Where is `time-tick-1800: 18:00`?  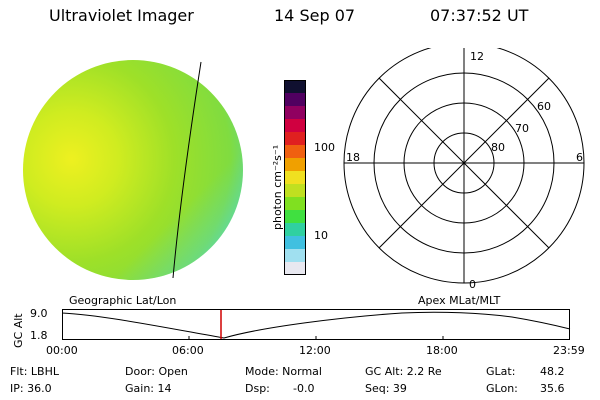 time-tick-1800: 18:00 is located at coordinates (442, 350).